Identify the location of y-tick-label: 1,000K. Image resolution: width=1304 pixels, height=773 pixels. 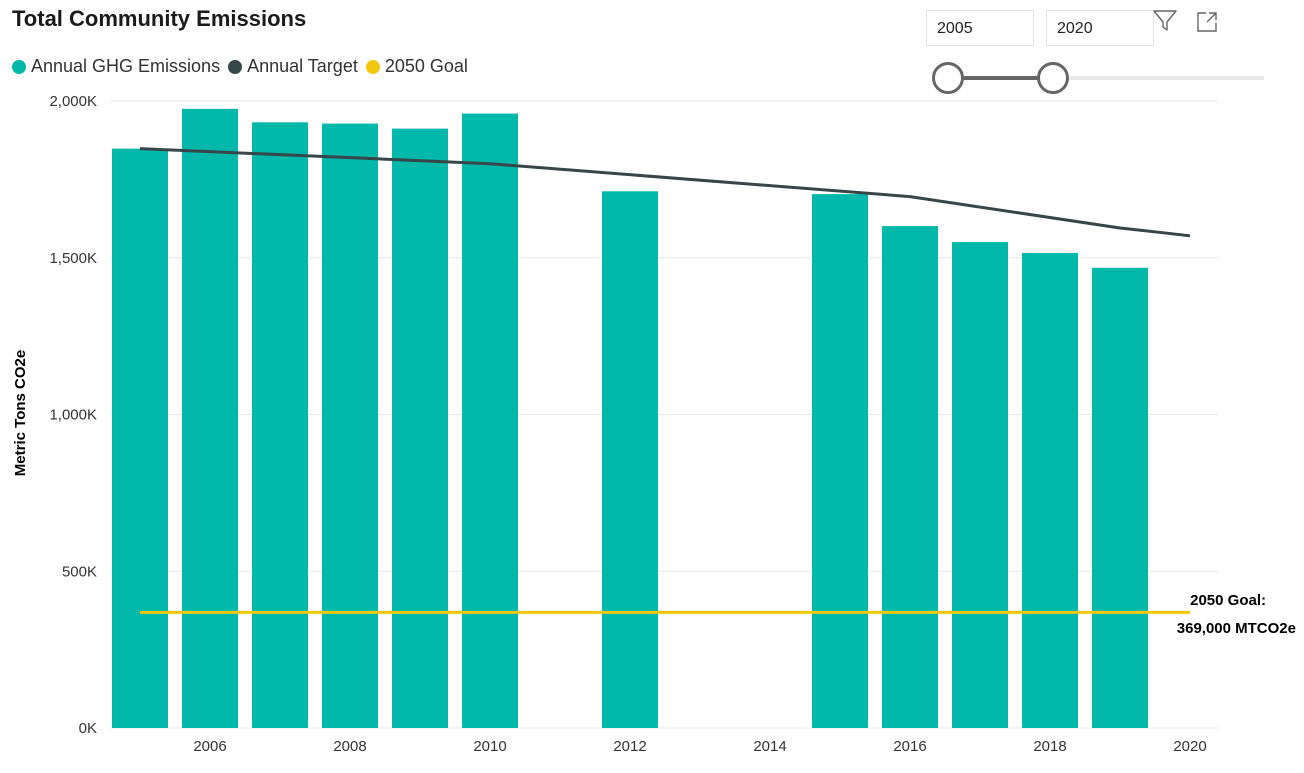
(73, 415).